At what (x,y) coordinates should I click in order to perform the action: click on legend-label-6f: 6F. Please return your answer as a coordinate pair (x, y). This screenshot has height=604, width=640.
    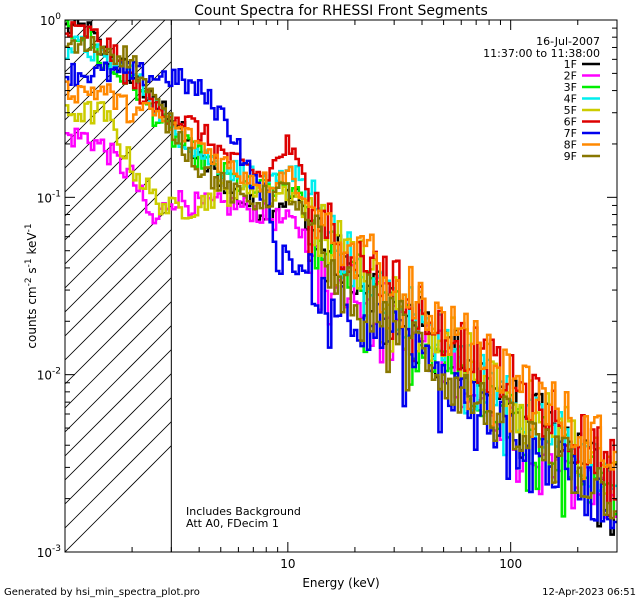
    Looking at the image, I should click on (570, 122).